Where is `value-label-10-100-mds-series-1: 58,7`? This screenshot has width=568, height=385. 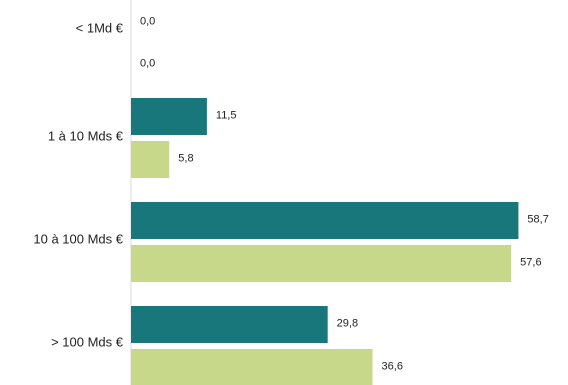
value-label-10-100-mds-series-1: 58,7 is located at coordinates (537, 219).